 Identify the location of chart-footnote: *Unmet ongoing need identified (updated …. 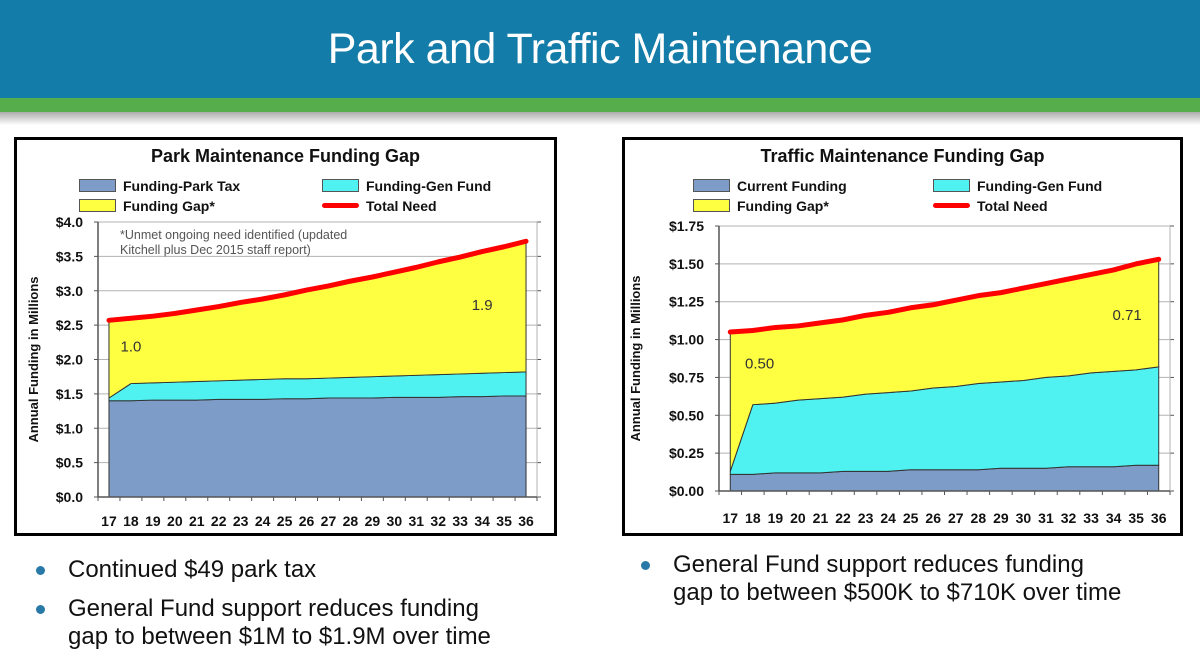
(234, 242).